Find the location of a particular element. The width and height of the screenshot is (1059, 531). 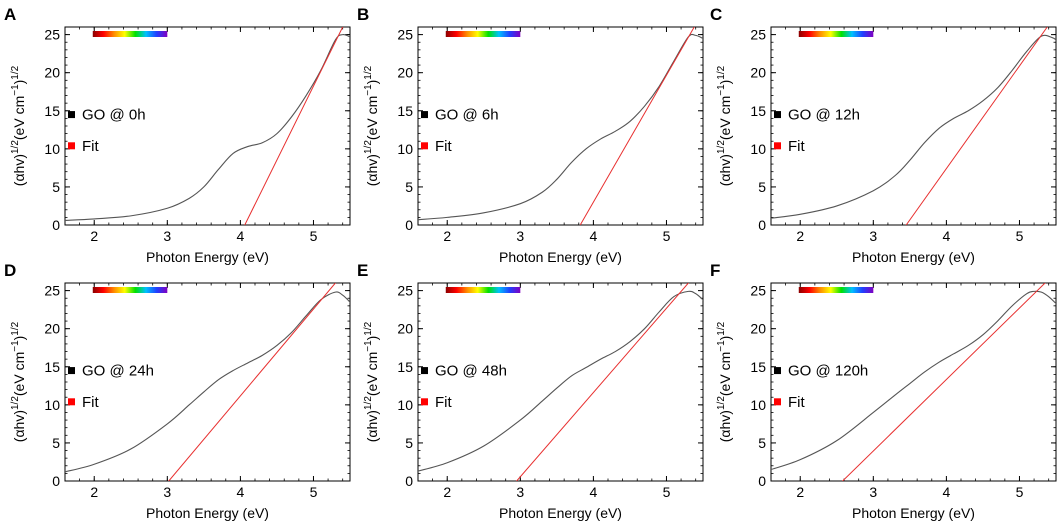

y-tick-label: 0 is located at coordinates (56, 225).